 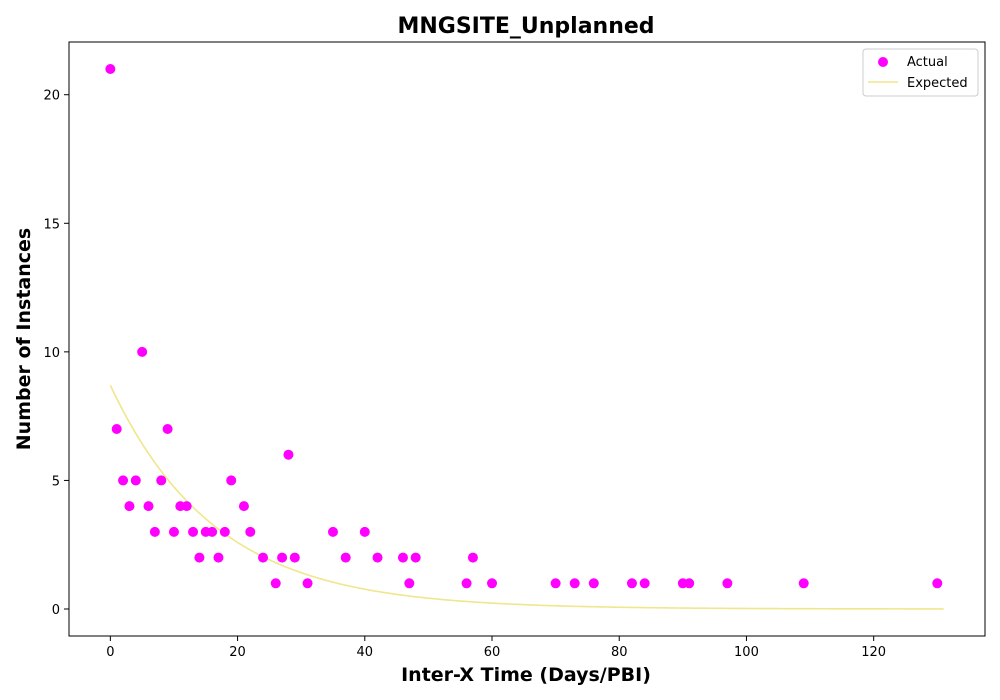 I want to click on y-axis-label: Number of Instances, so click(x=24, y=339).